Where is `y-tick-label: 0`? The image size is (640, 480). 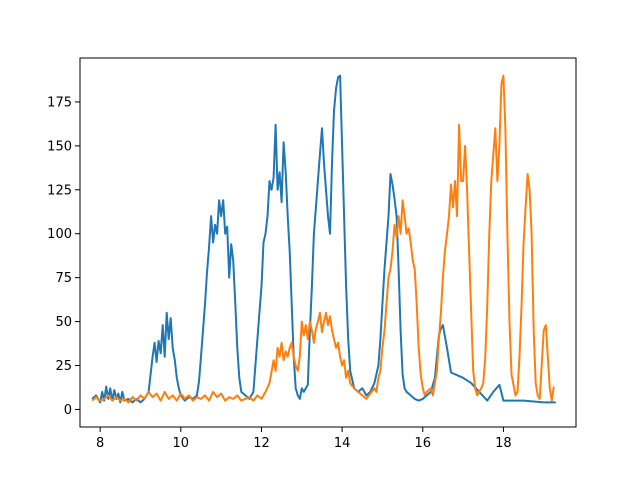 y-tick-label: 0 is located at coordinates (68, 410).